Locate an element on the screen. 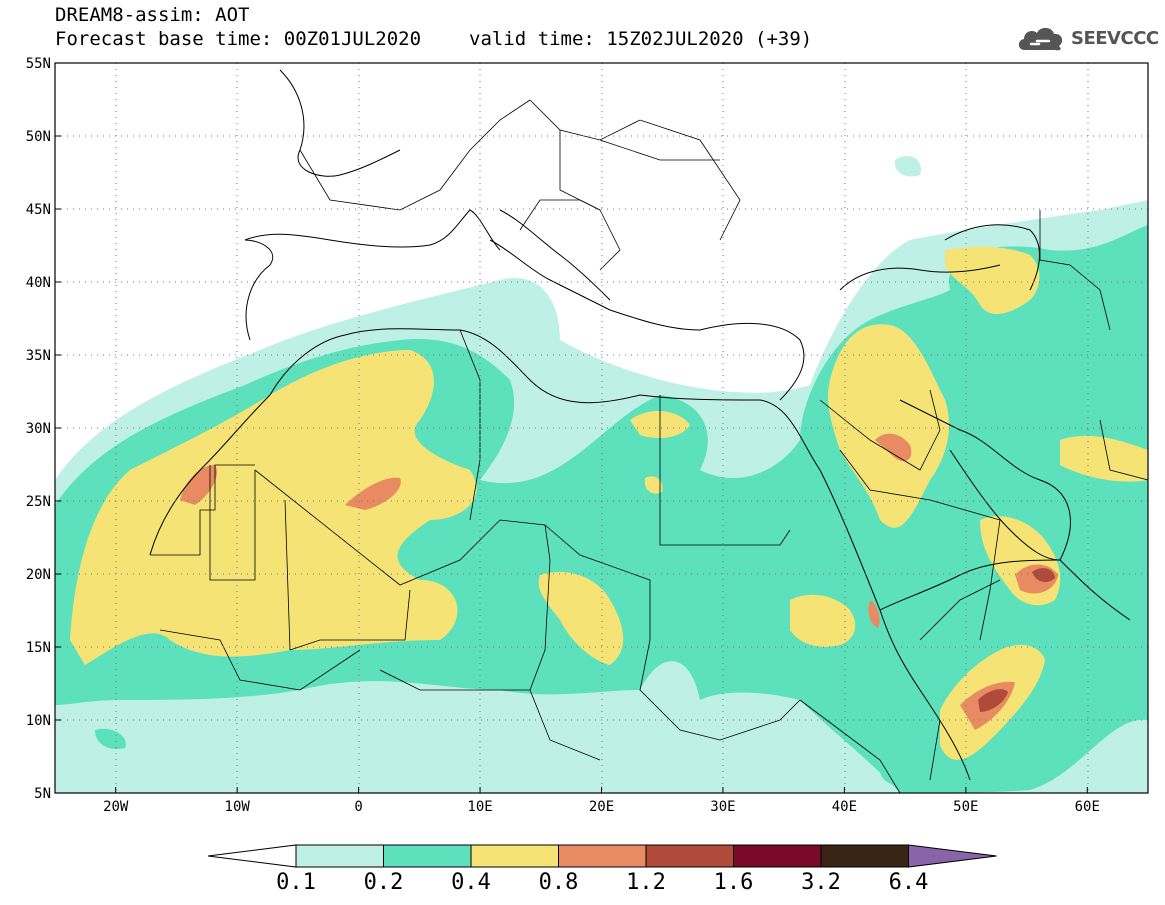 This screenshot has width=1165, height=905. lat-tick-label: 10N is located at coordinates (38, 721).